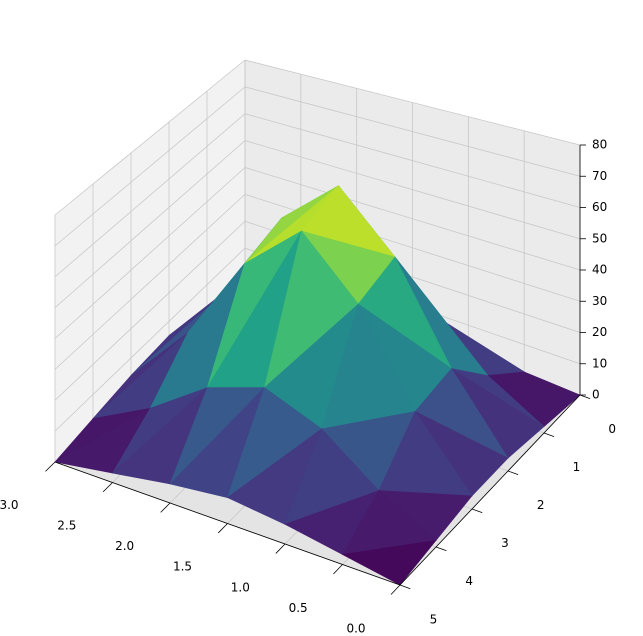 Image resolution: width=643 pixels, height=636 pixels. What do you see at coordinates (490, 490) in the screenshot?
I see `axis-line` at bounding box center [490, 490].